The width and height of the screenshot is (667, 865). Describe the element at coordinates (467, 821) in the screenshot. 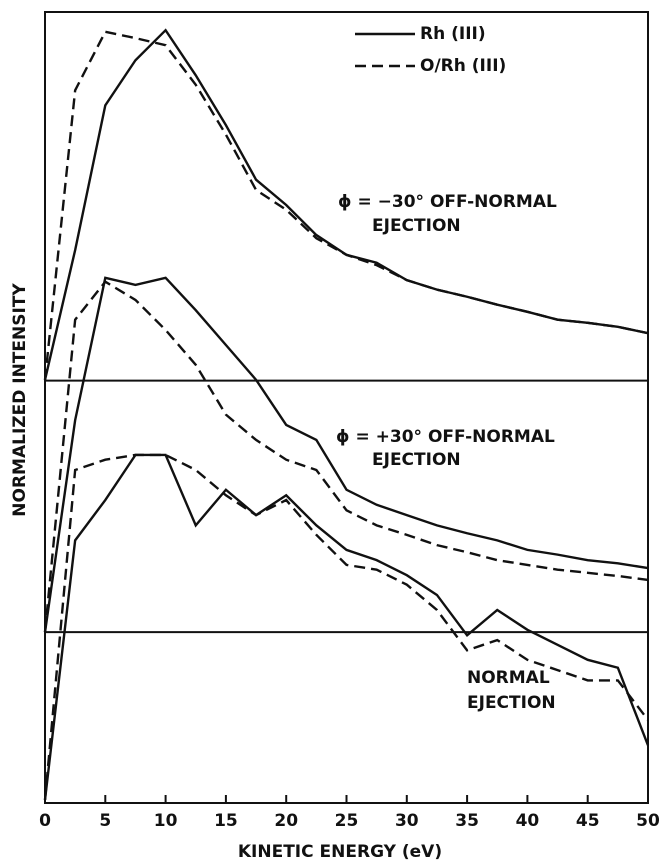

I see `x-tick-label: 35` at that location.